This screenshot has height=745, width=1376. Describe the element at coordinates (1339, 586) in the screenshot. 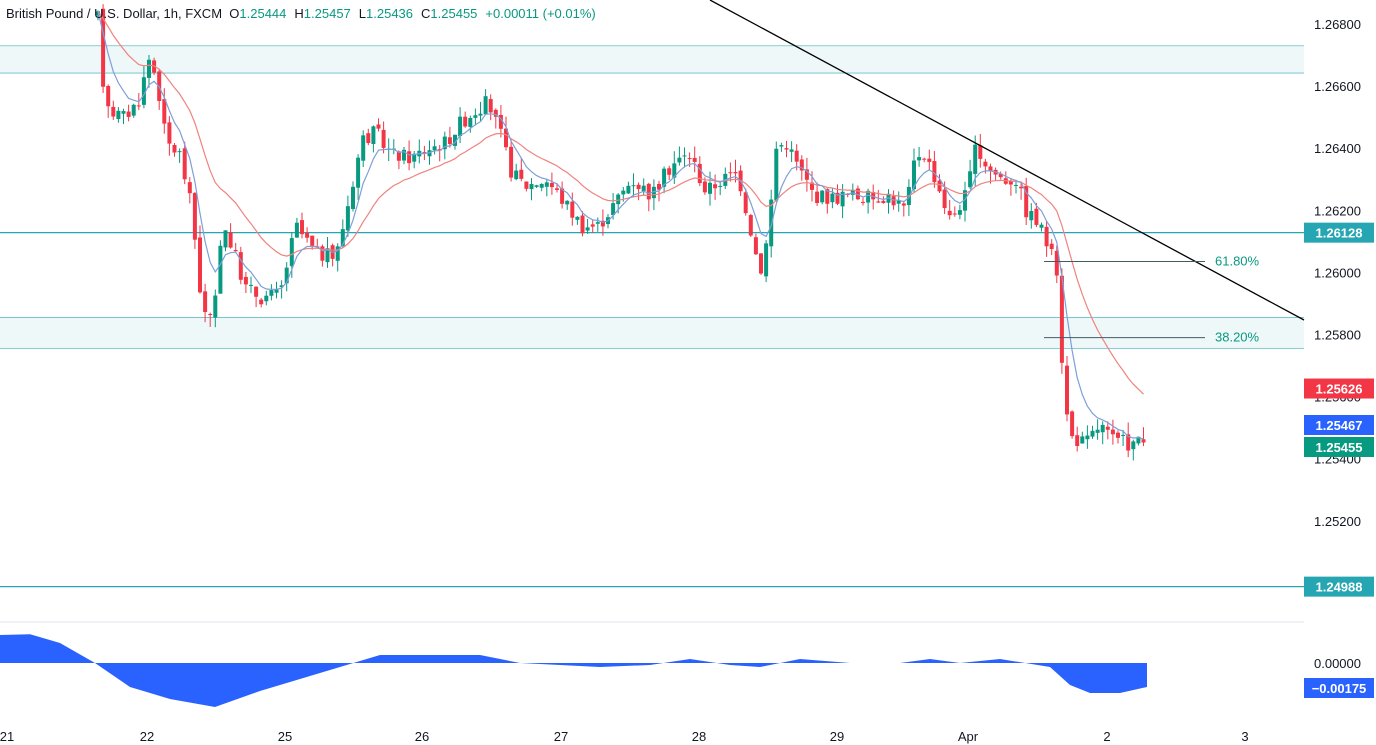

I see `level-low-tag` at that location.